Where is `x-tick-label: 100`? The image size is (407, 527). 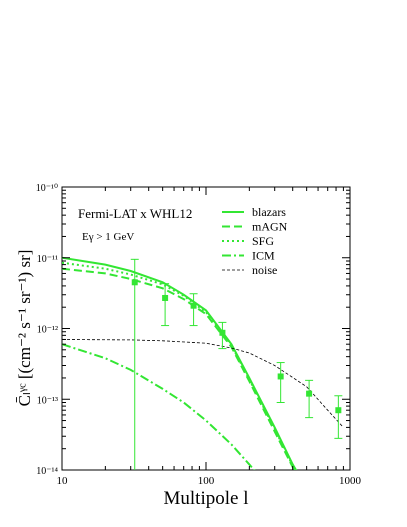 x-tick-label: 100 is located at coordinates (206, 481).